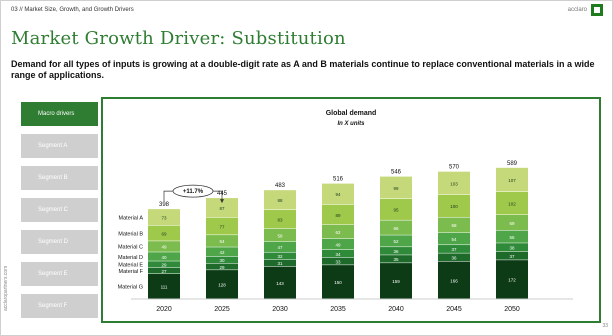 This screenshot has height=336, width=613. I want to click on data-label: 33, so click(338, 261).